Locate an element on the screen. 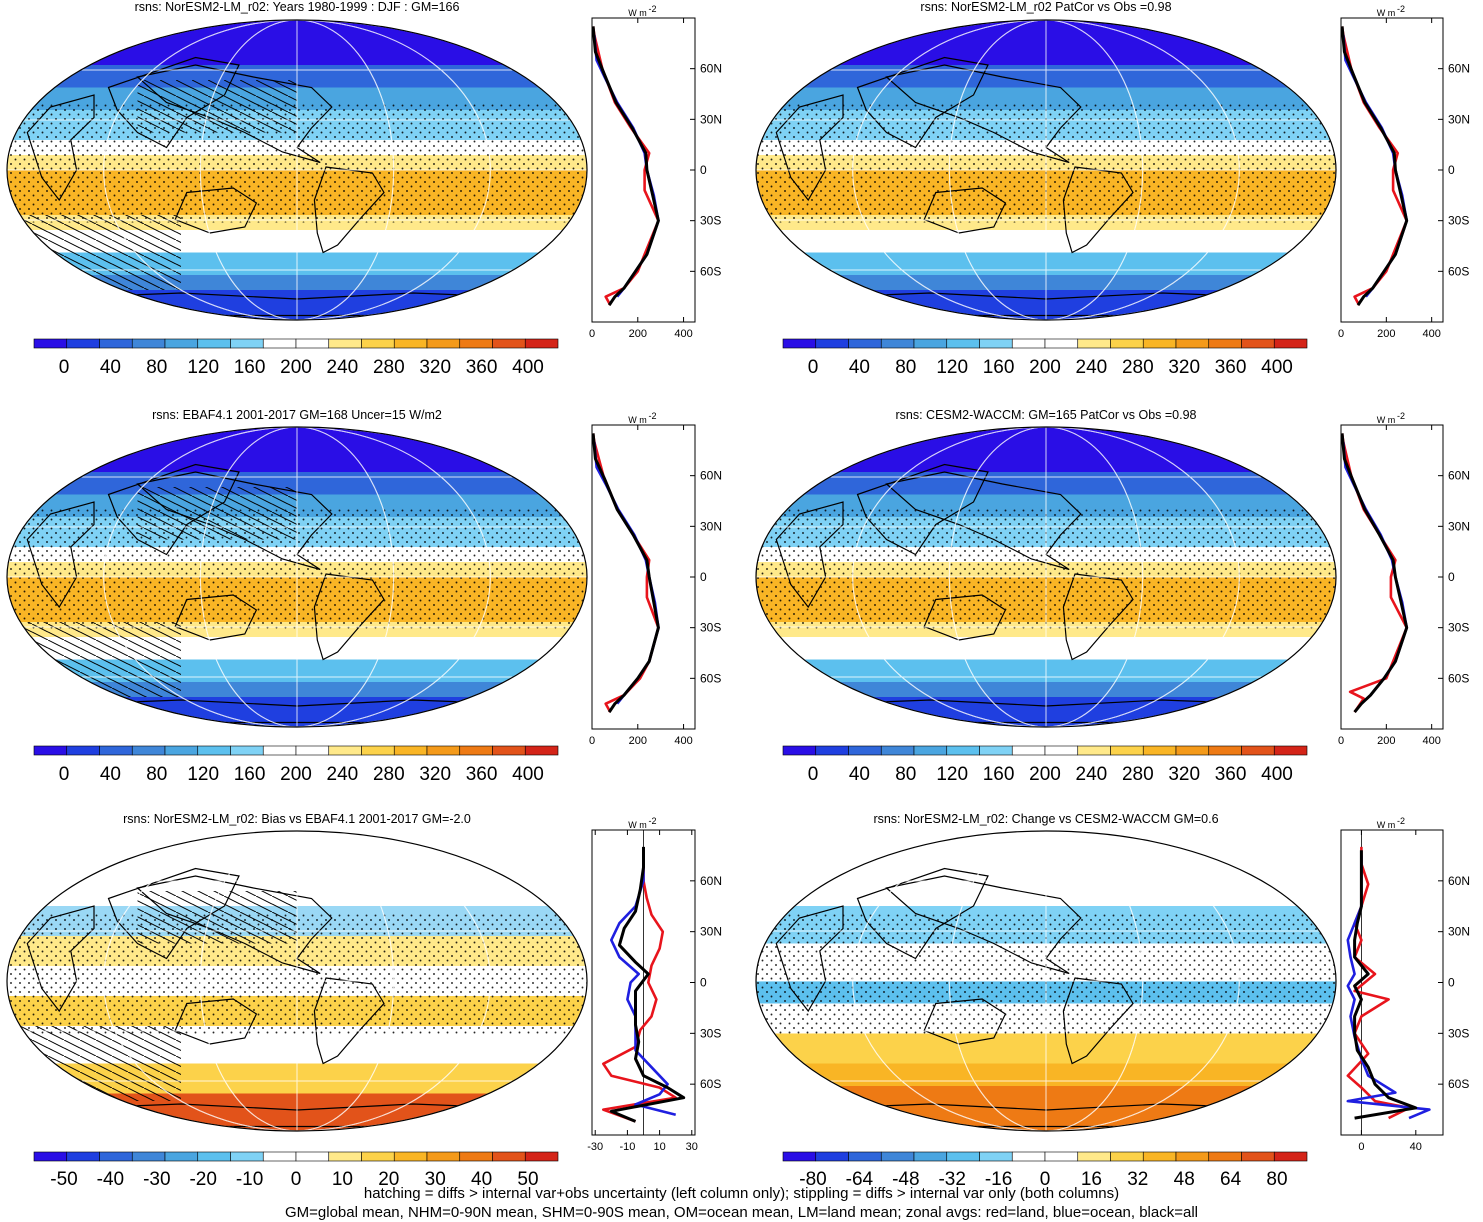 Image resolution: width=1483 pixels, height=1222 pixels. zonal-lat-label: 60S is located at coordinates (710, 678).